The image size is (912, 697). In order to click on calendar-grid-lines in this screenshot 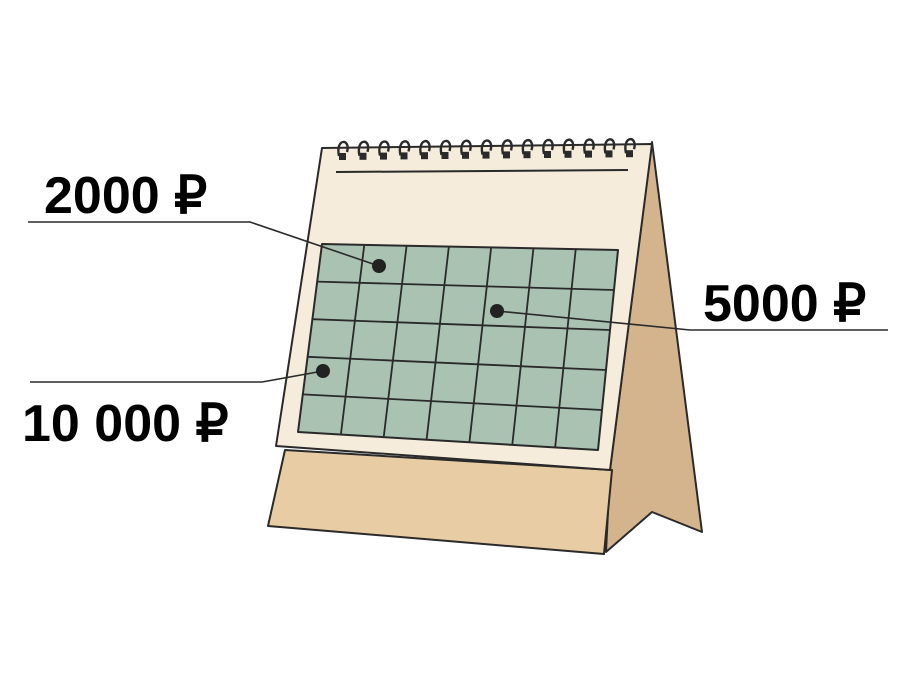, I will do `click(458, 346)`.